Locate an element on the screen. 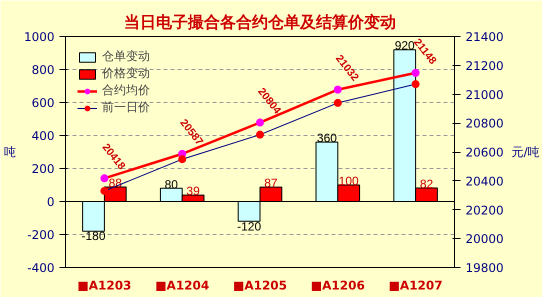 This screenshot has width=542, height=297. y-tick-label: 0 is located at coordinates (50, 202).